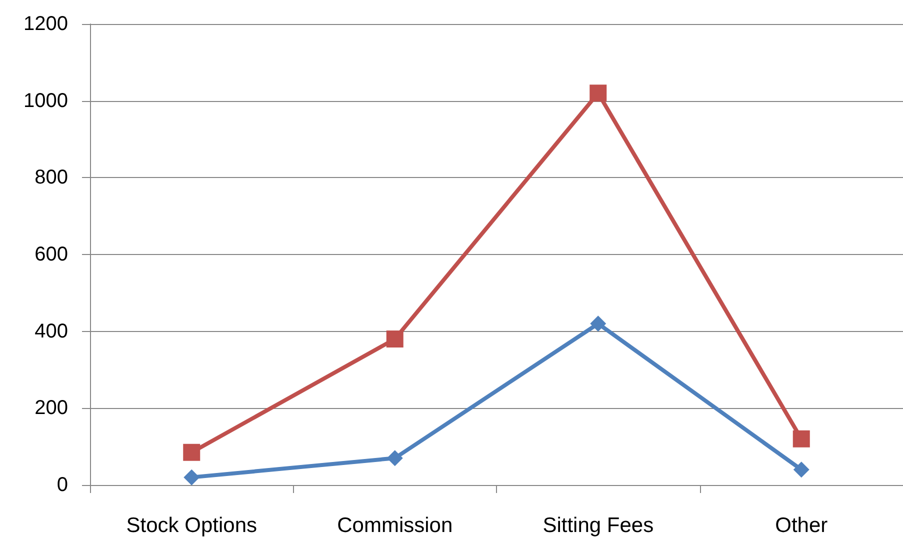  Describe the element at coordinates (598, 525) in the screenshot. I see `x-tick-label: Sitting Fees` at that location.